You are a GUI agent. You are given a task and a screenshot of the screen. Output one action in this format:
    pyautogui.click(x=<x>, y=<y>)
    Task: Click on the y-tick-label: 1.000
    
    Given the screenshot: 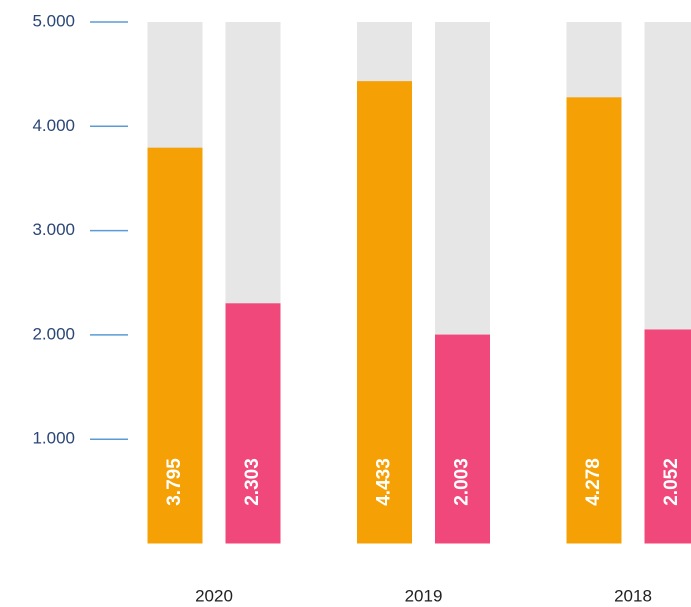 What is the action you would take?
    pyautogui.click(x=53, y=438)
    